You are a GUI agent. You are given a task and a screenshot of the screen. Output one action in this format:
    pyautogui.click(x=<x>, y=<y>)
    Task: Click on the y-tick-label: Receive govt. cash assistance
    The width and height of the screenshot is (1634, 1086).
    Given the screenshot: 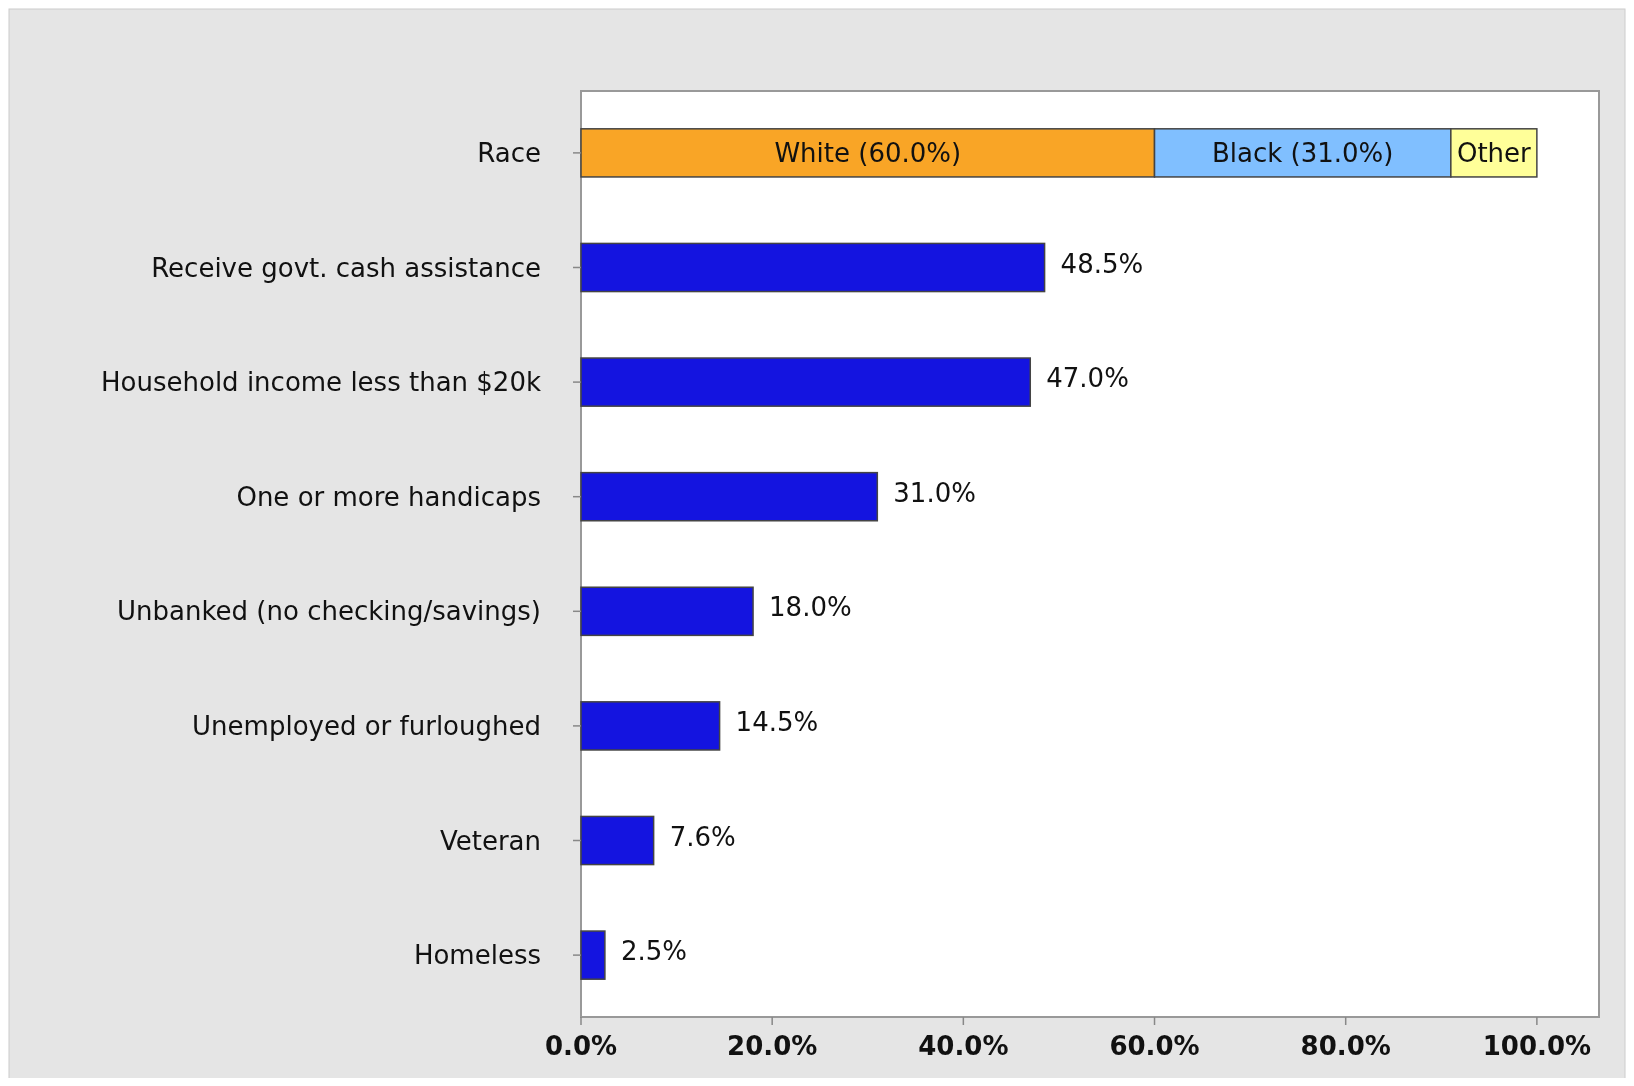 What is the action you would take?
    pyautogui.click(x=346, y=267)
    